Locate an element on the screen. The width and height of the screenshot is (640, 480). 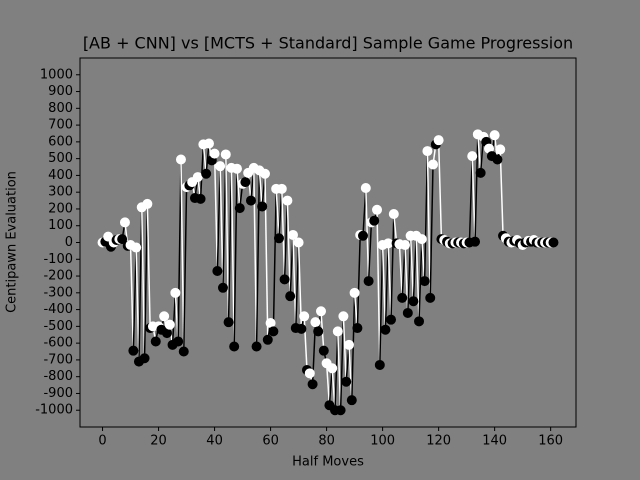
x-tick-label: 60 is located at coordinates (270, 441).